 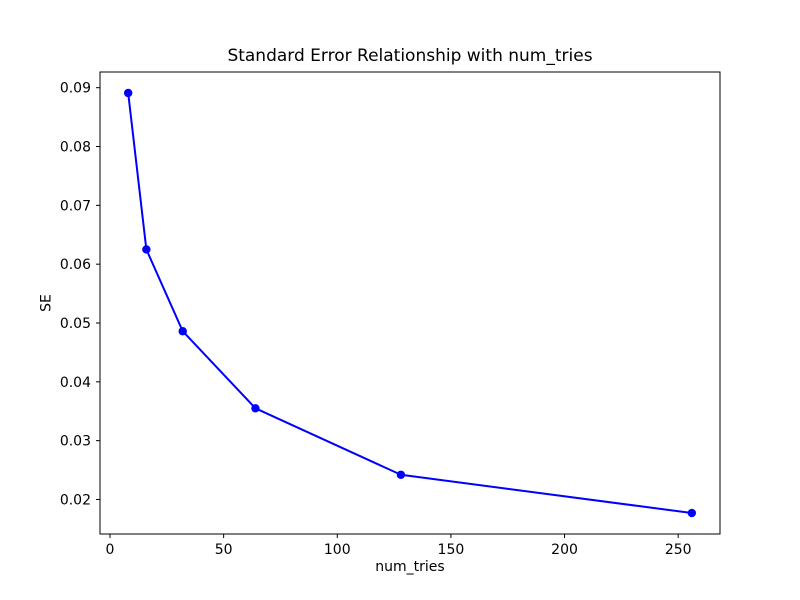 I want to click on y-axis-label: SE, so click(x=46, y=303).